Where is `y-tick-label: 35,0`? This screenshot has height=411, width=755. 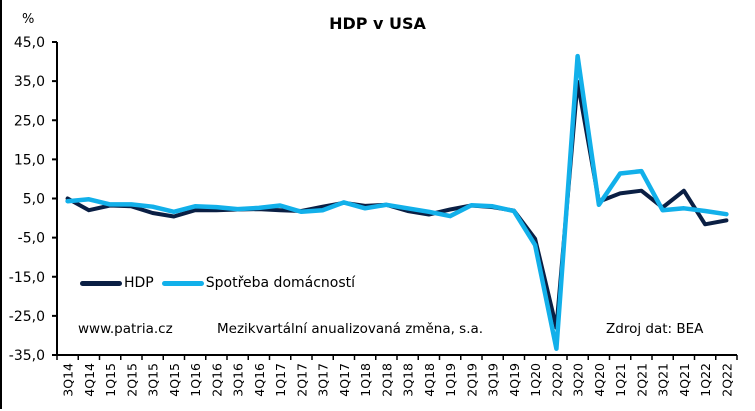
y-tick-label: 35,0 is located at coordinates (29, 82).